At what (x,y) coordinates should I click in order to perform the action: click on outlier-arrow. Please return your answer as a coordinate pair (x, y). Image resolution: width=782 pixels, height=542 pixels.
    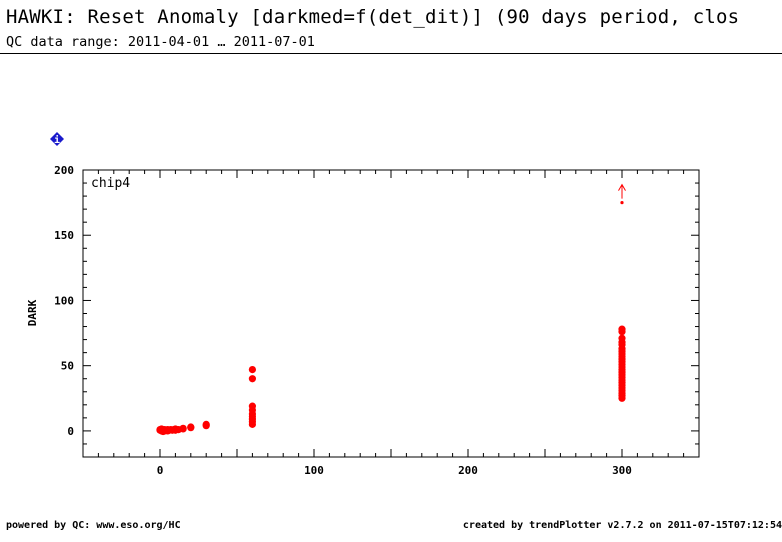
    Looking at the image, I should click on (622, 194).